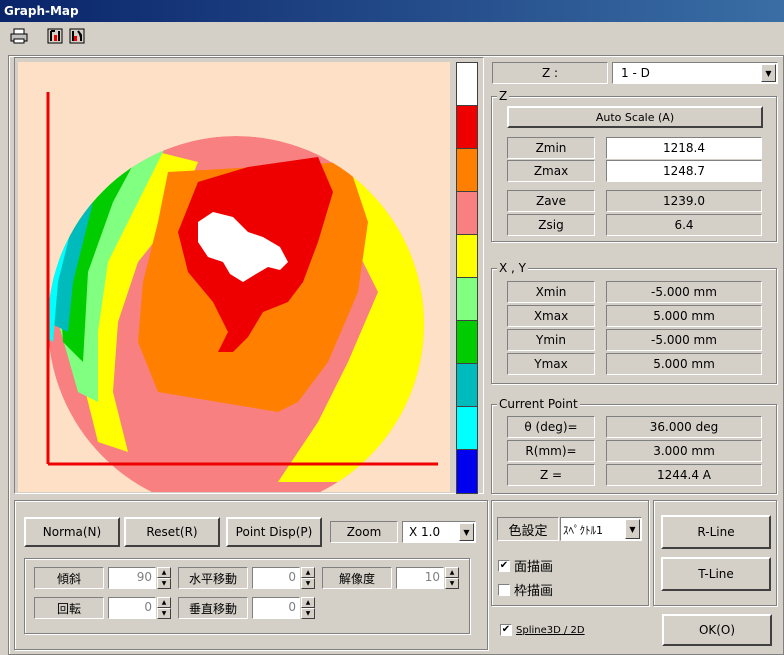 Image resolution: width=784 pixels, height=655 pixels. Describe the element at coordinates (55, 36) in the screenshot. I see `tool-icon` at that location.